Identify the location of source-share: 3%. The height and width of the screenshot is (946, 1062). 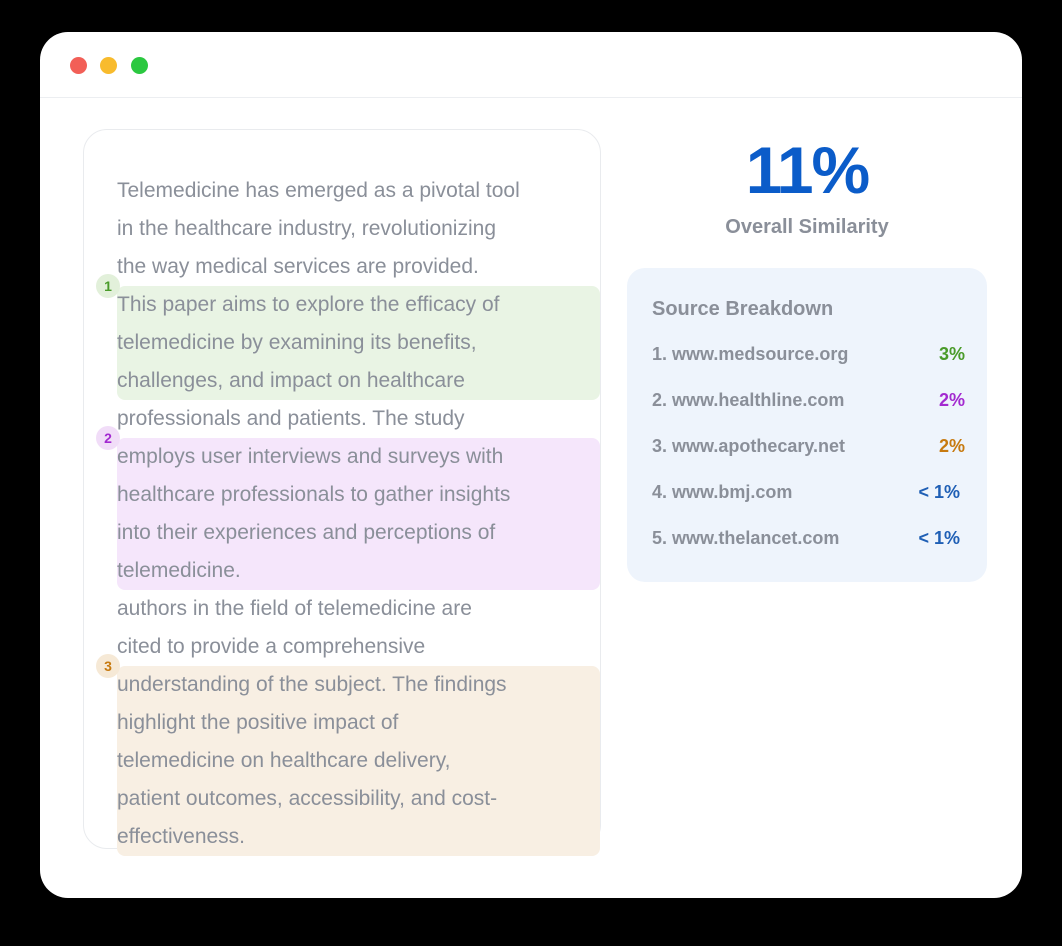
(951, 354).